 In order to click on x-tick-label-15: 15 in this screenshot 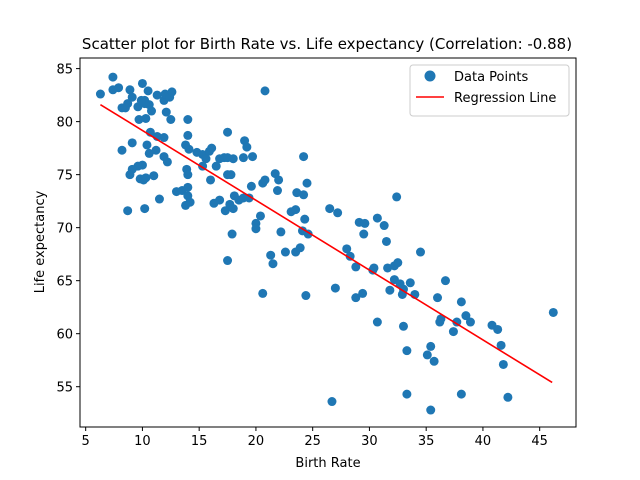, I will do `click(199, 441)`.